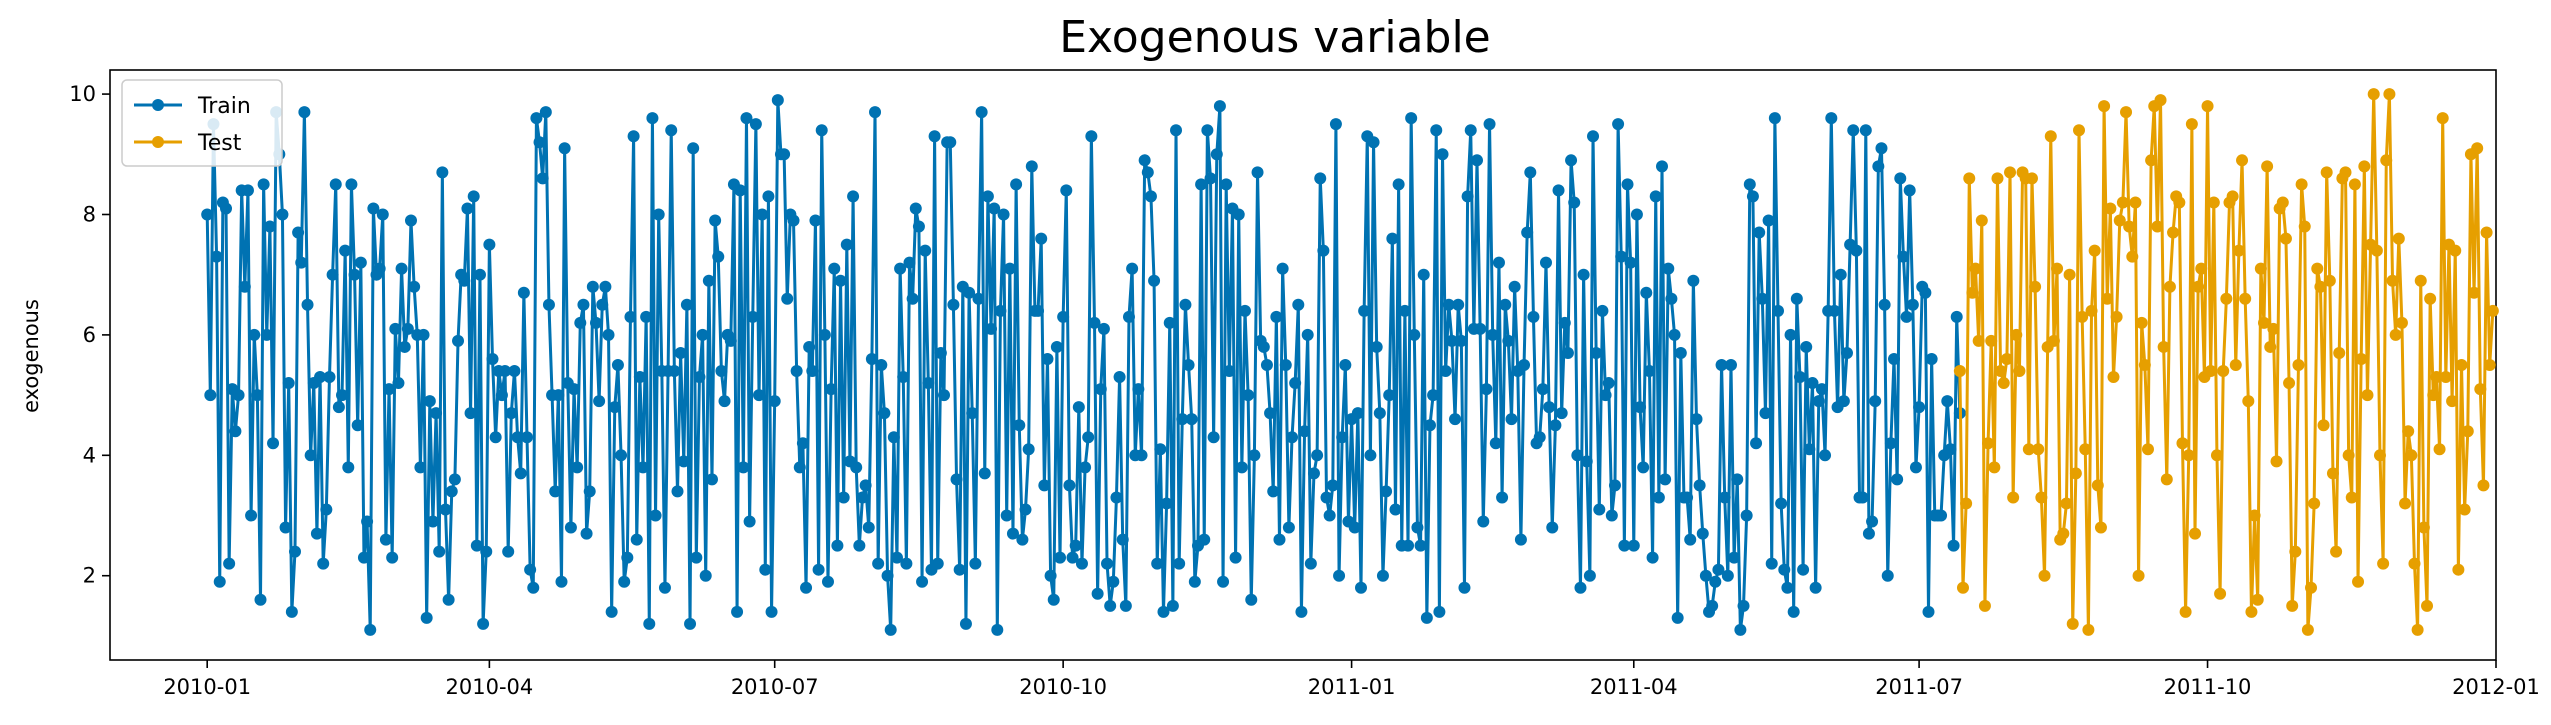  Describe the element at coordinates (219, 143) in the screenshot. I see `legend-label: Test` at that location.